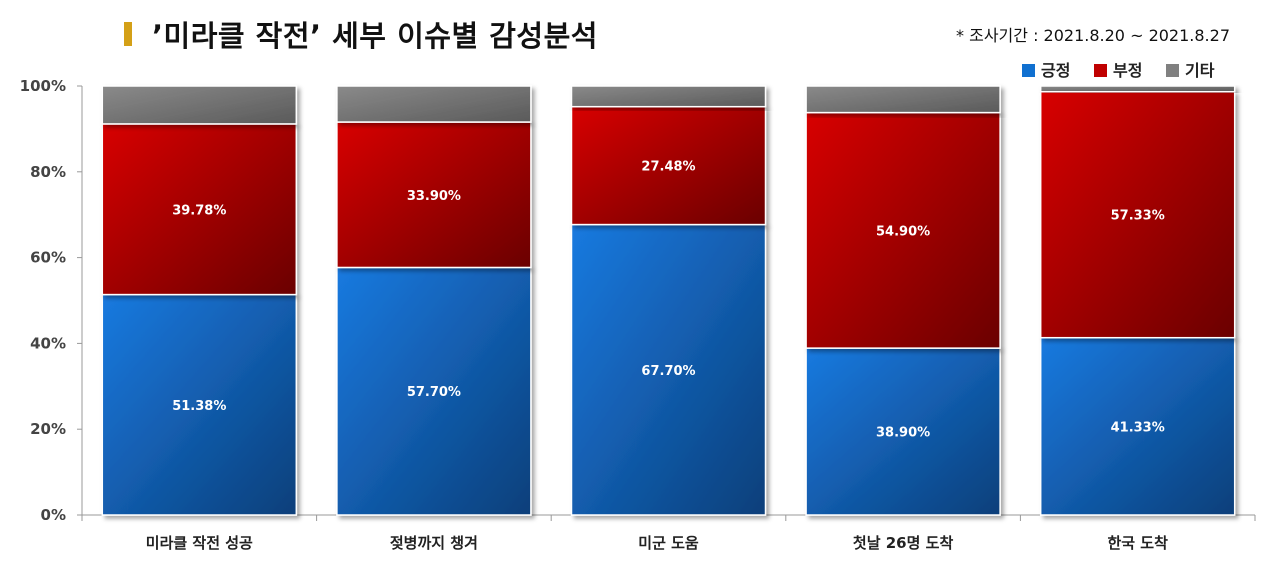 This screenshot has width=1280, height=572. Describe the element at coordinates (48, 429) in the screenshot. I see `y-tick-label: 20%` at that location.